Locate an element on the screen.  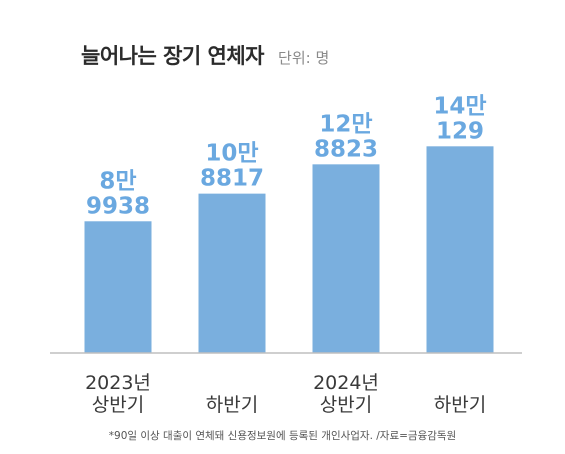
data-label-0-1: 9938 is located at coordinates (118, 206).